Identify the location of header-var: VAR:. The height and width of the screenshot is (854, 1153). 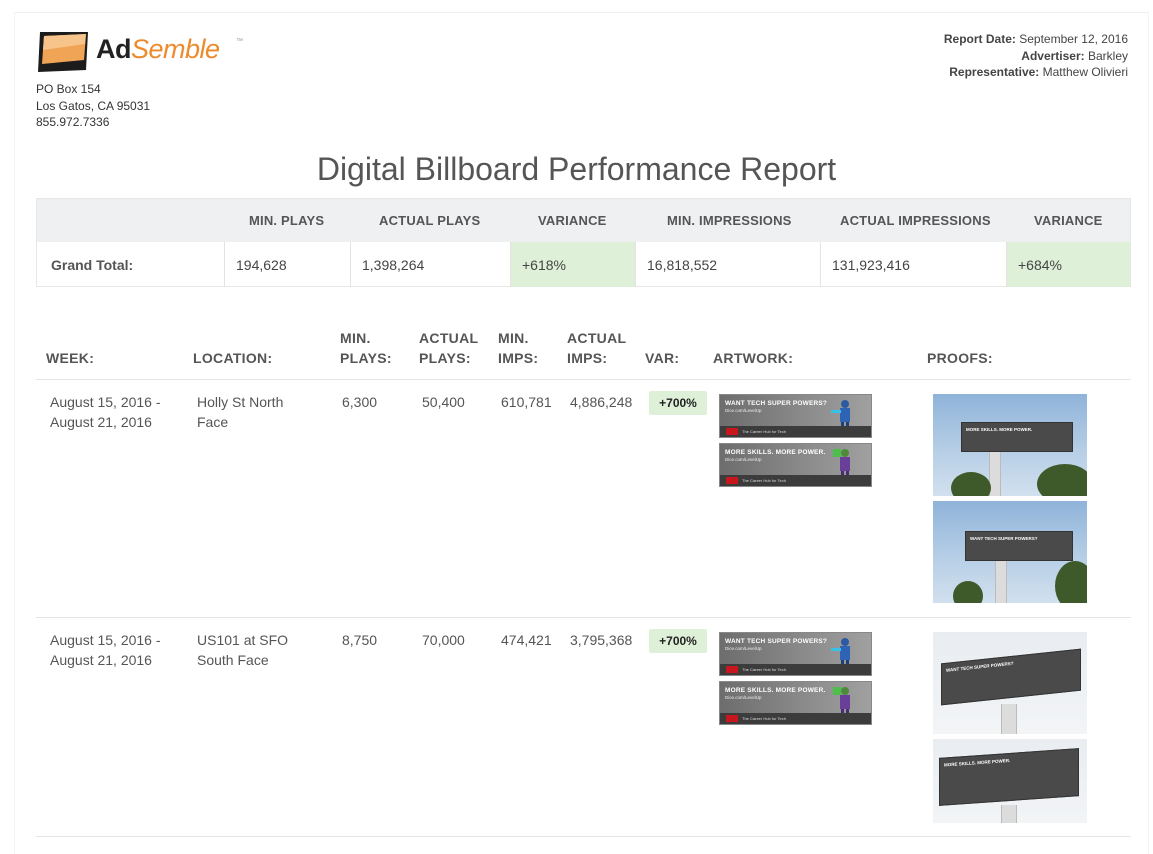
(662, 358).